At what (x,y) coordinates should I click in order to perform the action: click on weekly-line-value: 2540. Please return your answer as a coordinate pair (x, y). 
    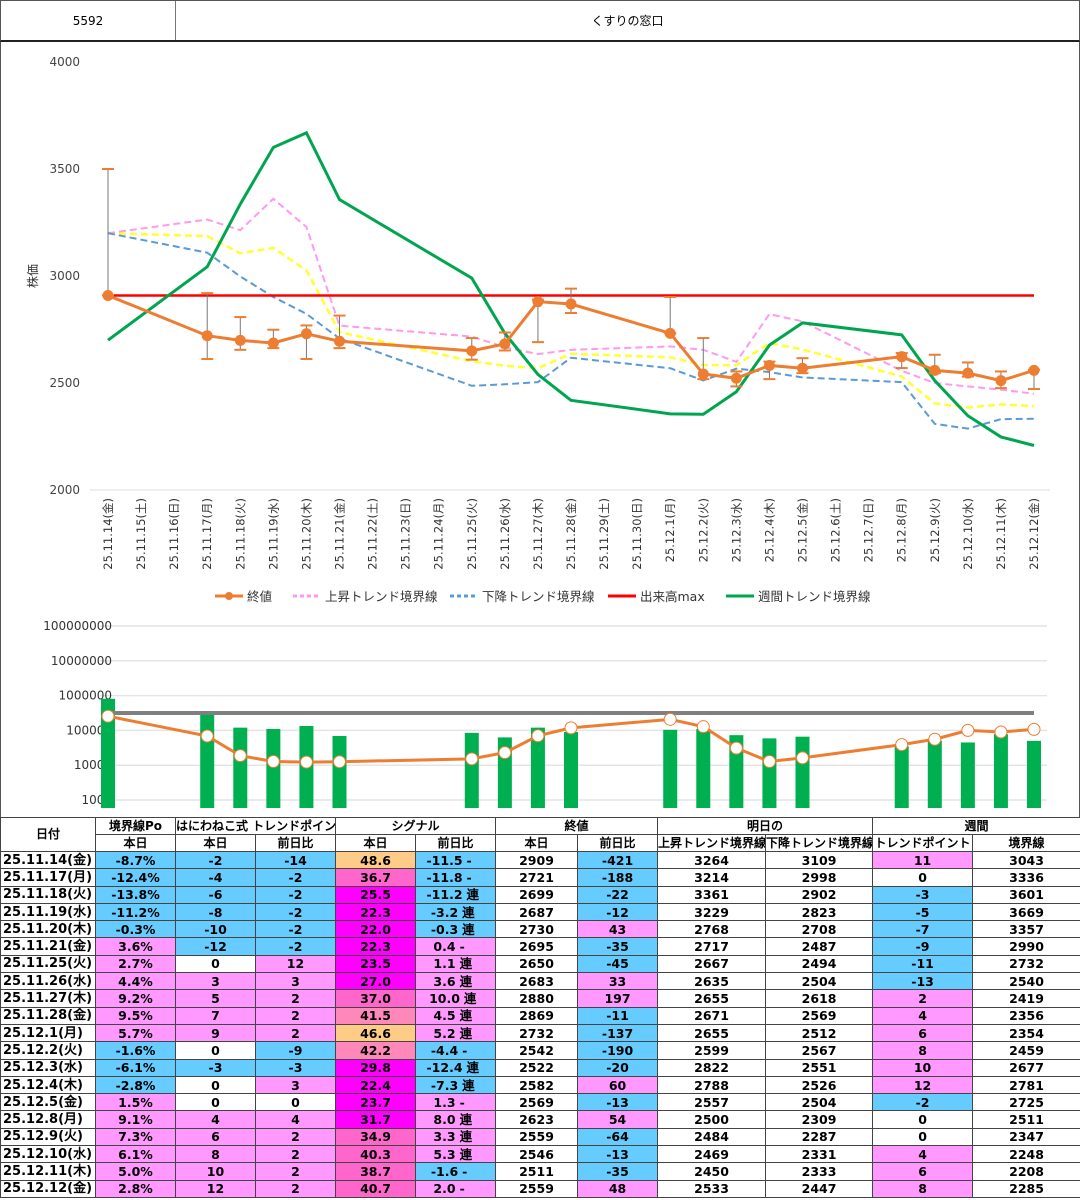
    Looking at the image, I should click on (1026, 981).